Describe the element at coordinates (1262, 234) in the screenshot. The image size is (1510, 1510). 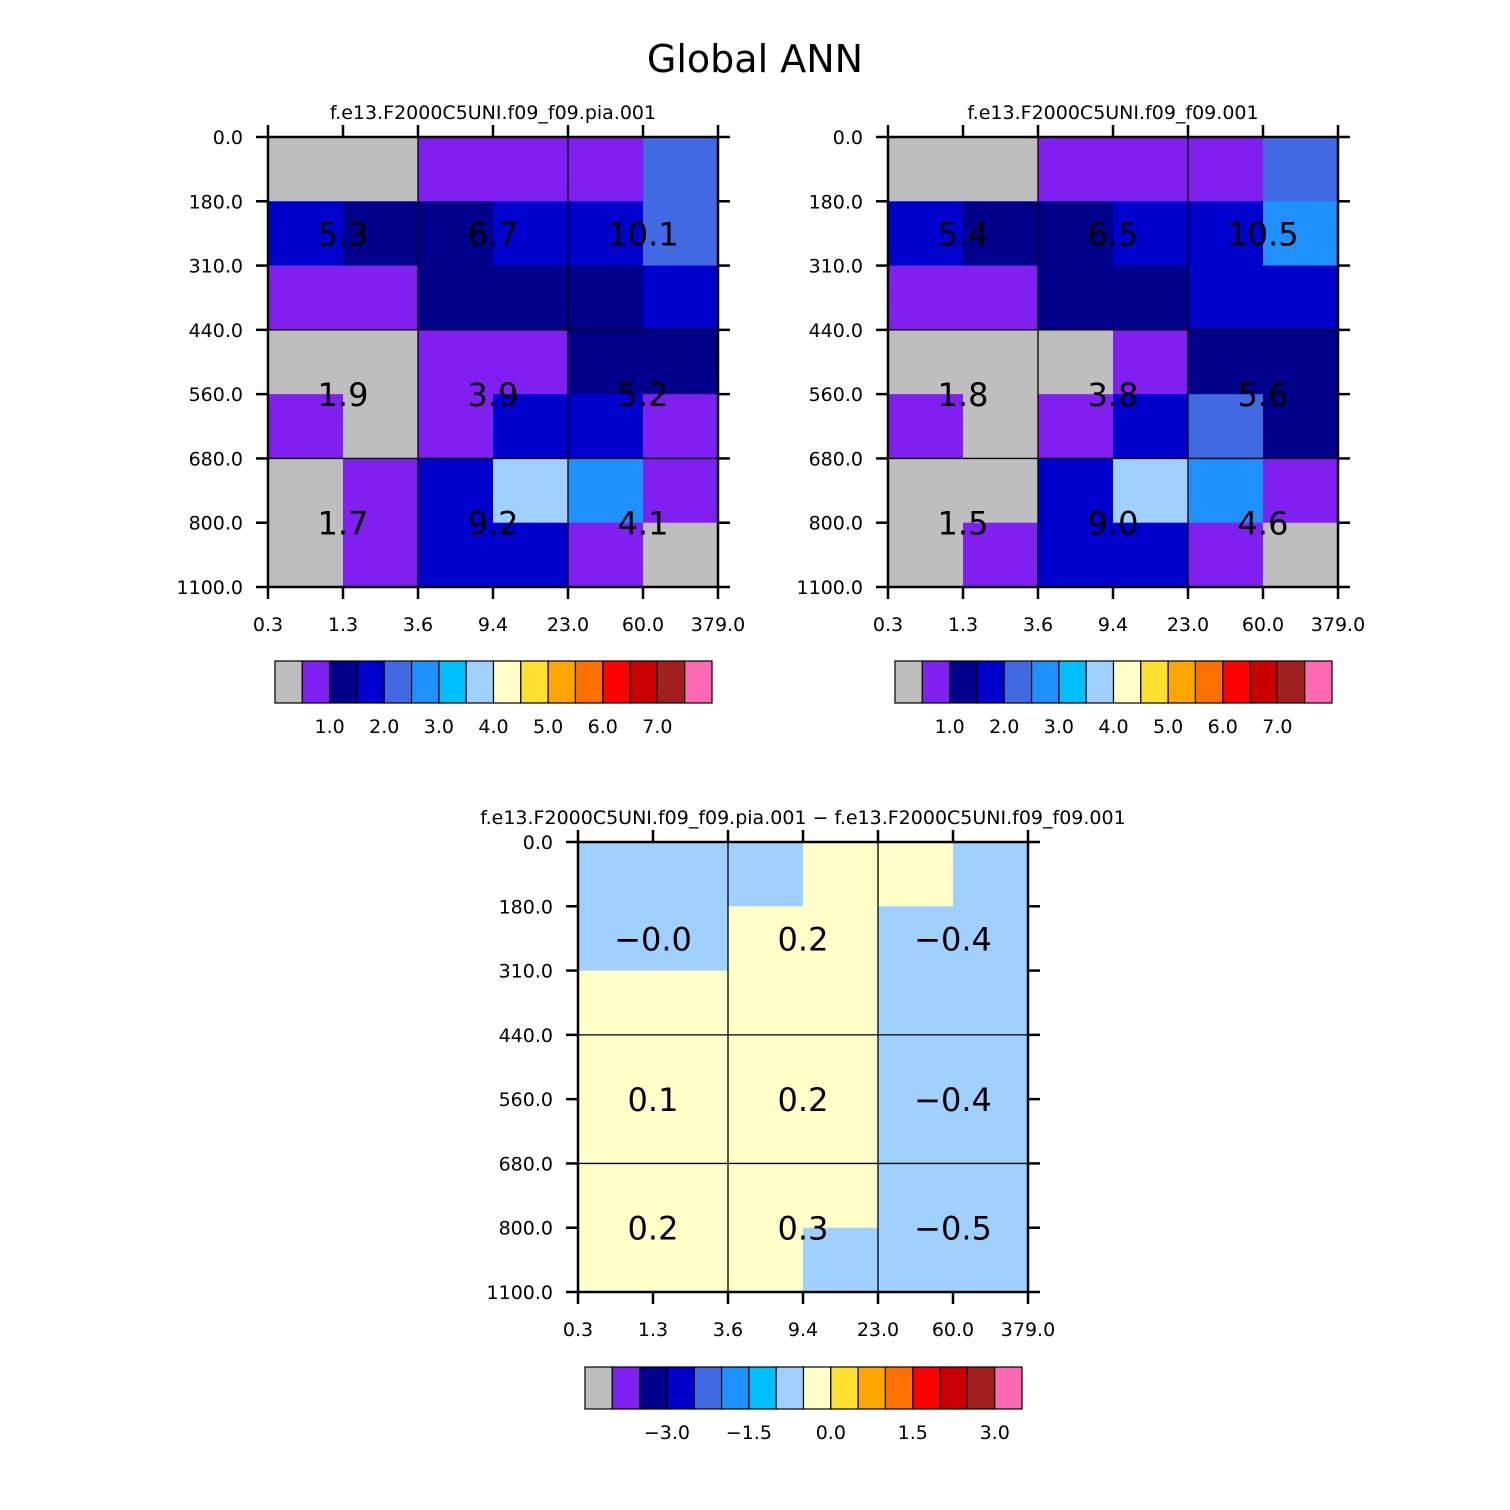
I see `block-value-label: 10.5` at that location.